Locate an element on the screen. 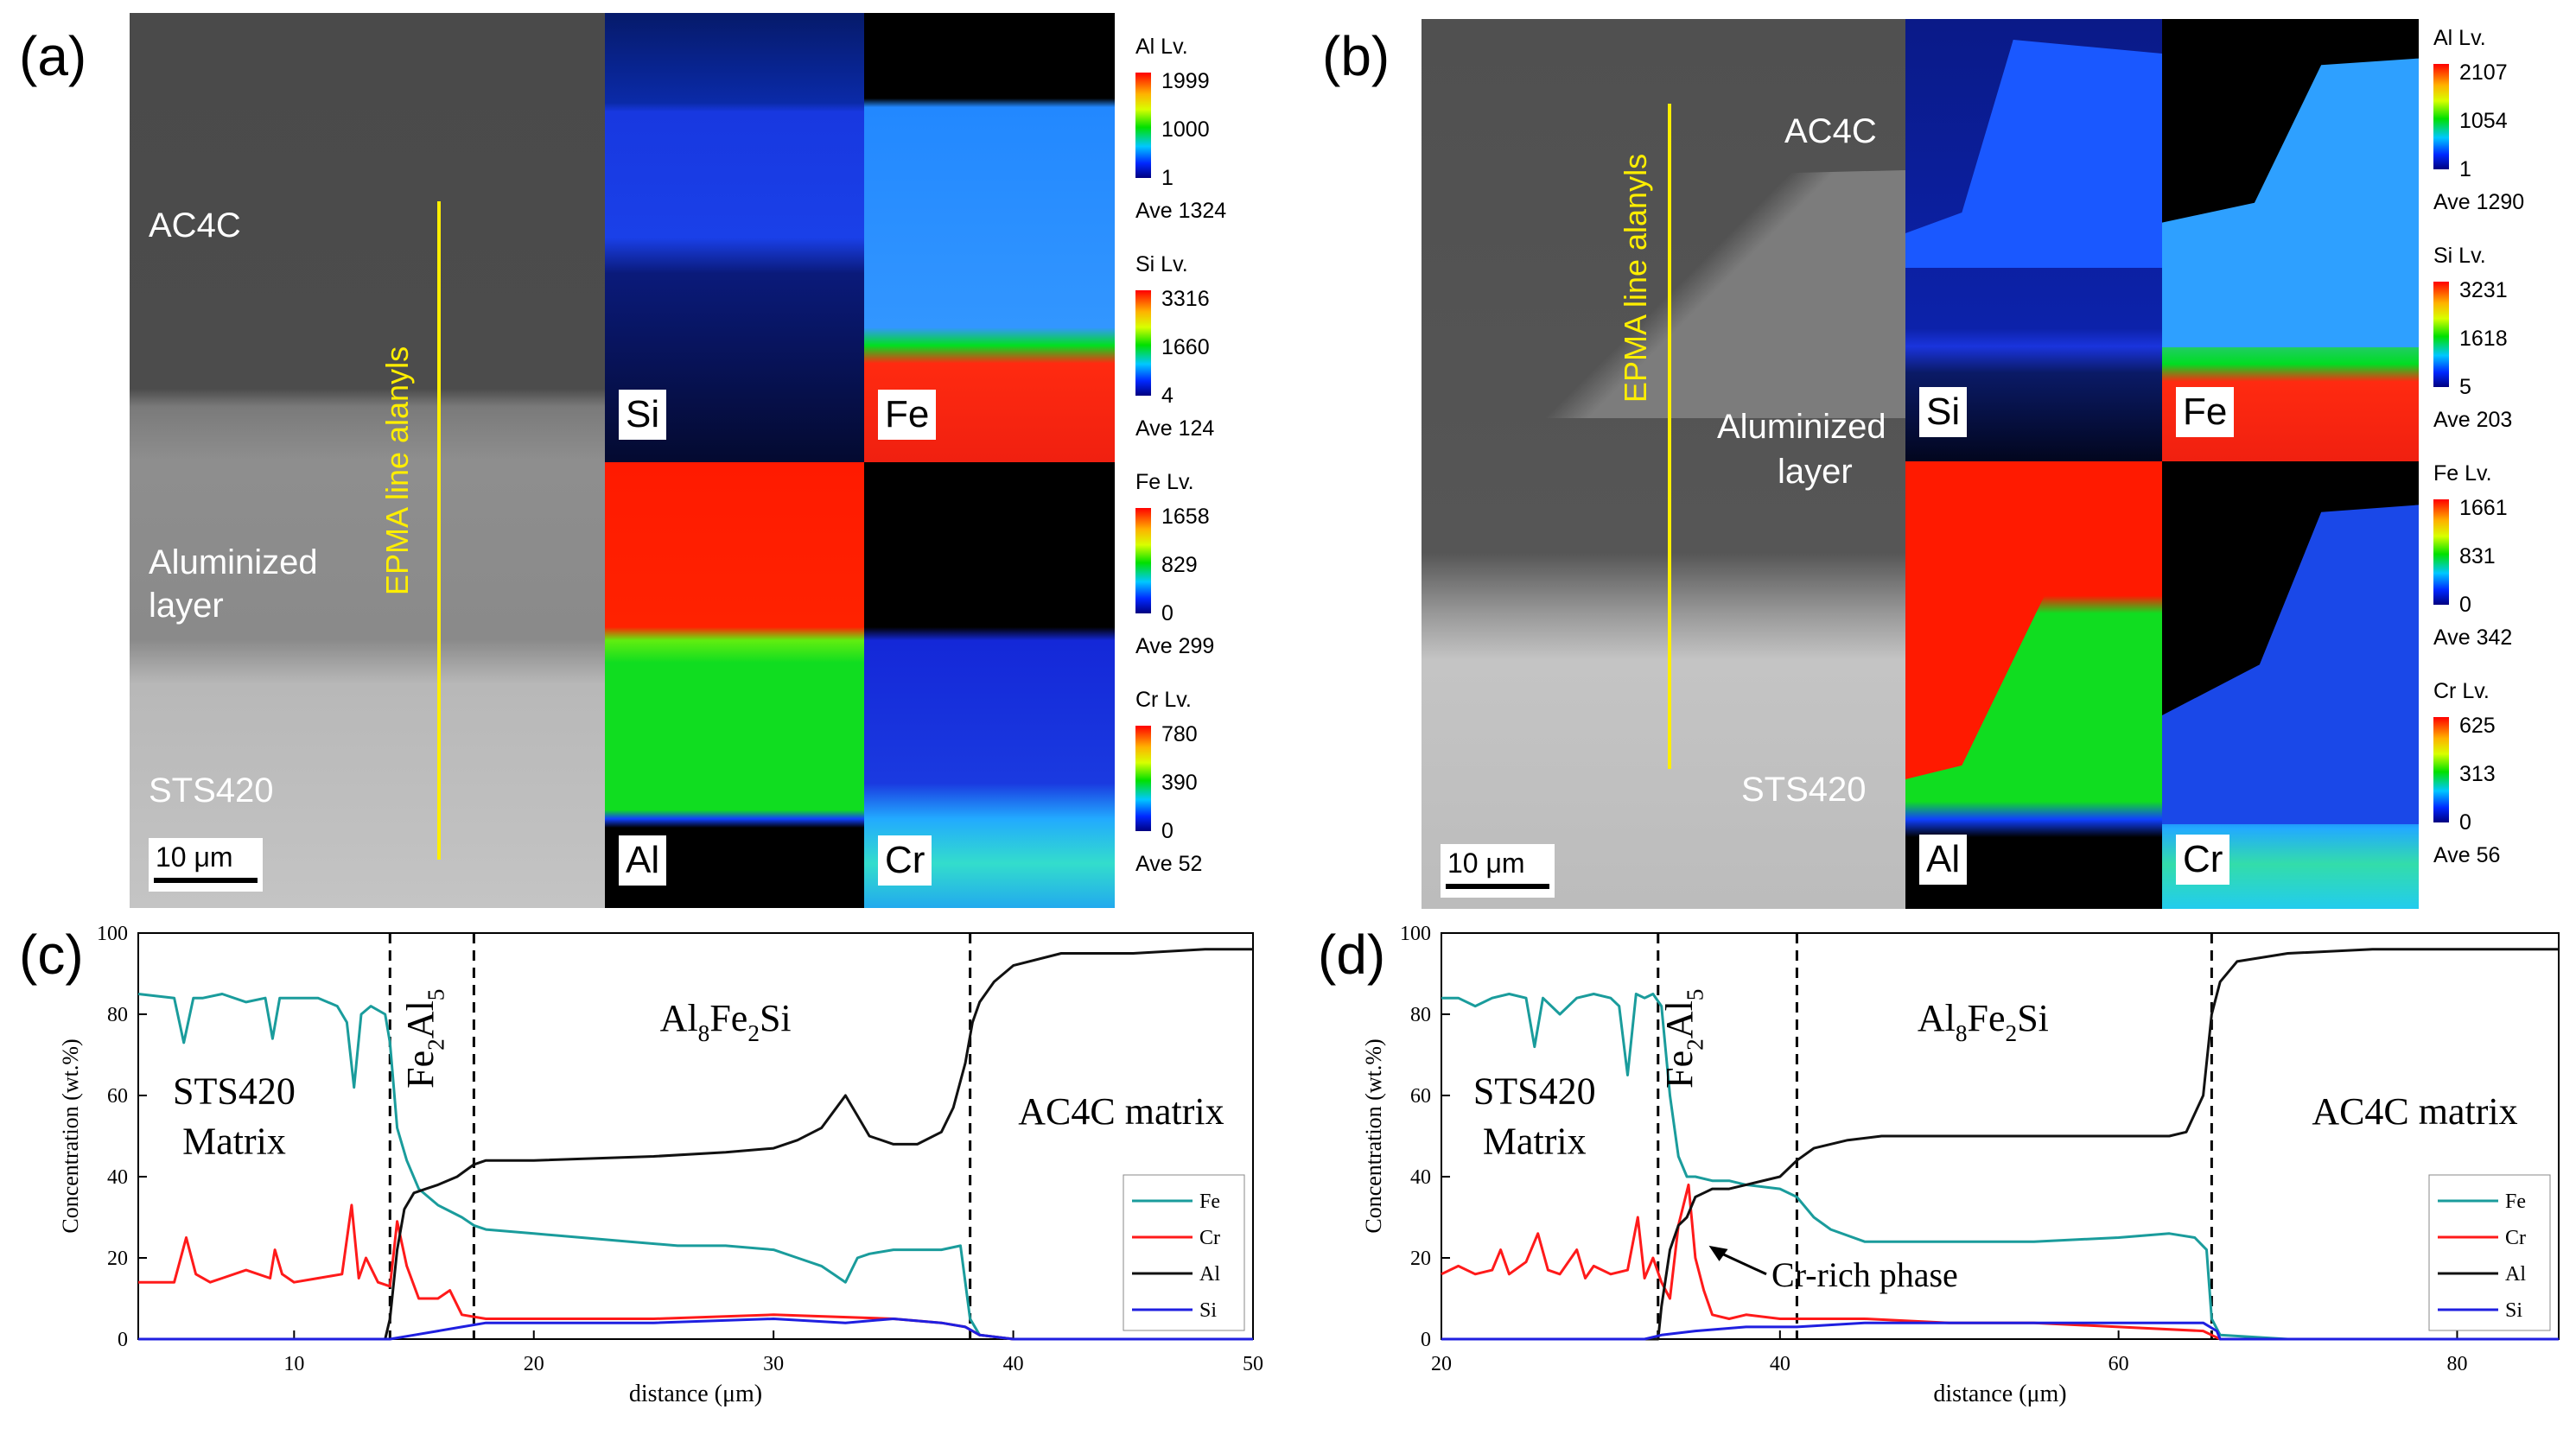 The image size is (2576, 1435). epma-line-b is located at coordinates (1670, 436).